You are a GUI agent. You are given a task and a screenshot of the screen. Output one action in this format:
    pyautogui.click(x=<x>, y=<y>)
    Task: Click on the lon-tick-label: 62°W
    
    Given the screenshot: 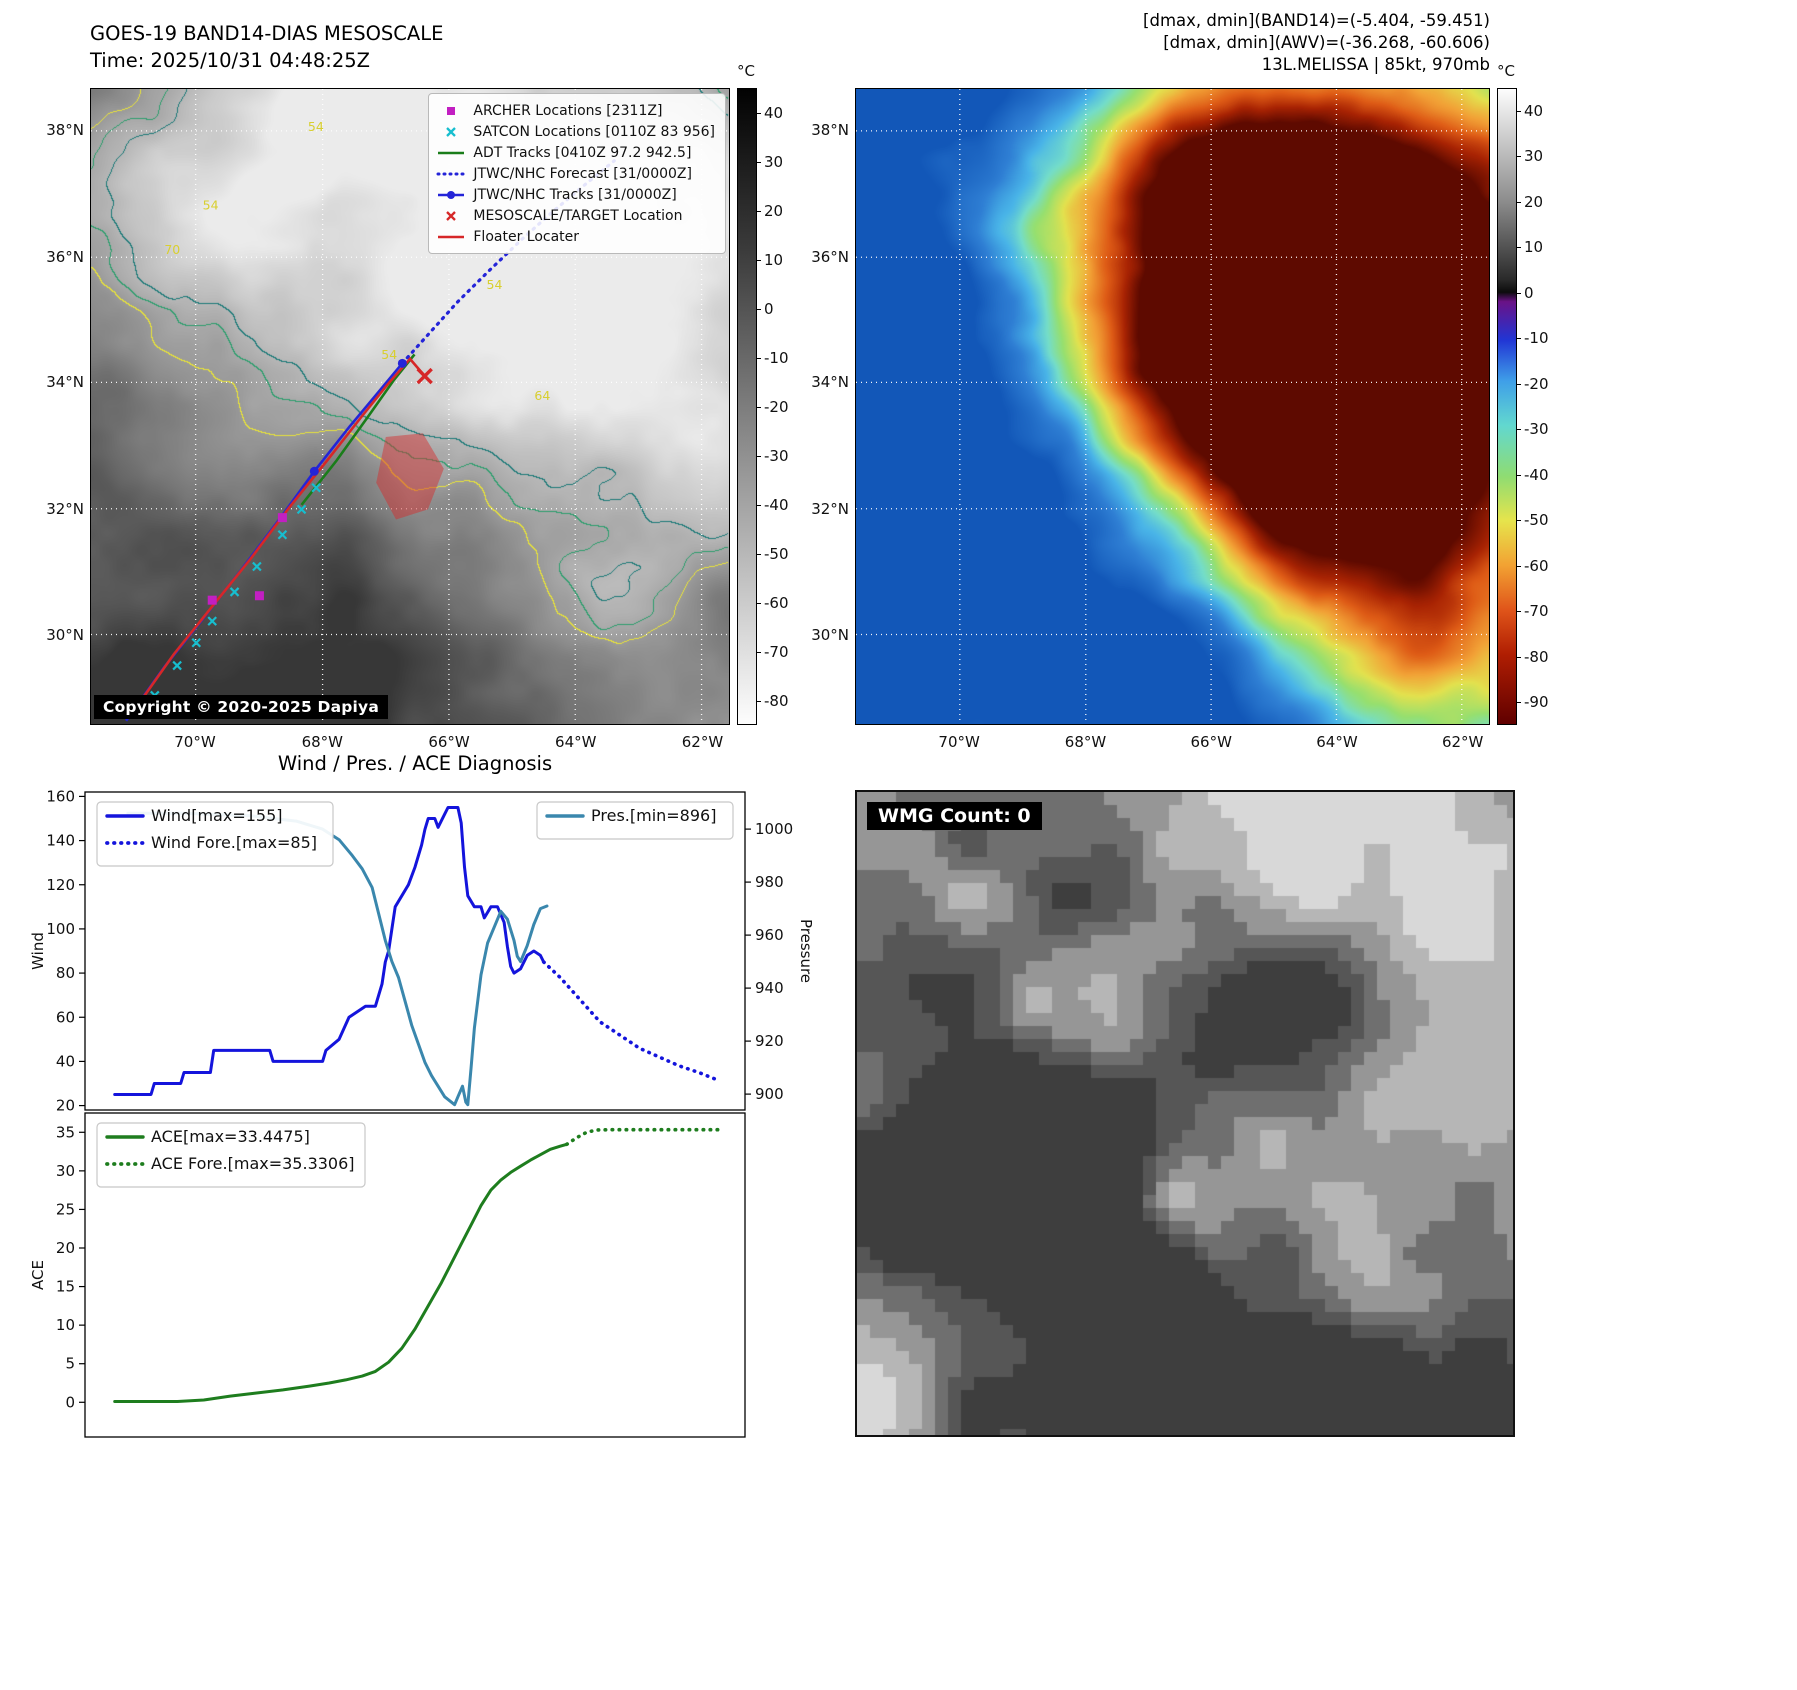 What is the action you would take?
    pyautogui.click(x=702, y=742)
    